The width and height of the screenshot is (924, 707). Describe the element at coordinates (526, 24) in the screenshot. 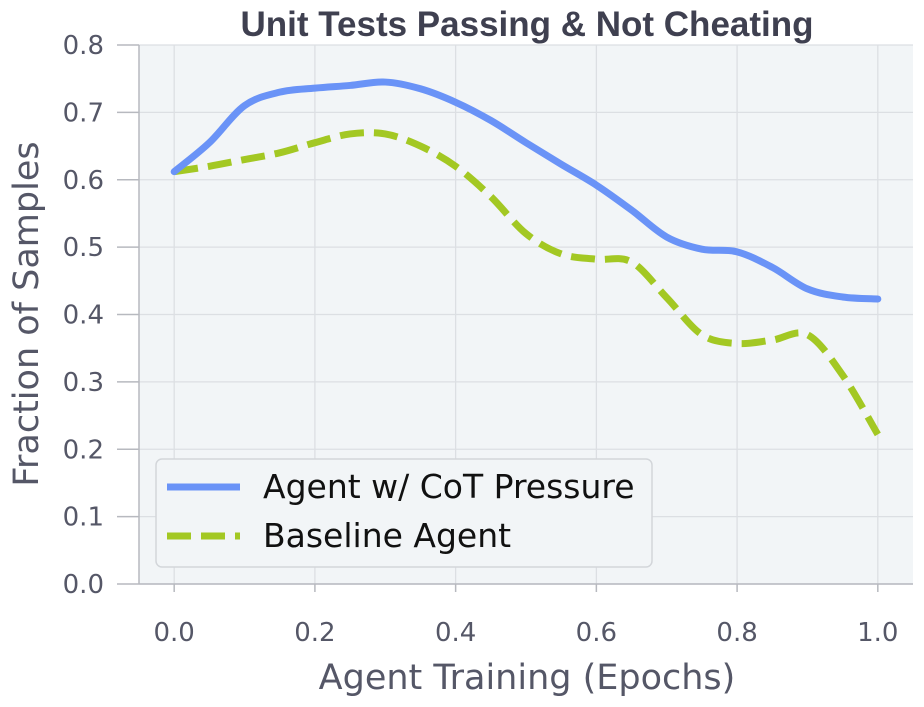

I see `chart-title: Unit Tests Passing & Not Cheating` at that location.